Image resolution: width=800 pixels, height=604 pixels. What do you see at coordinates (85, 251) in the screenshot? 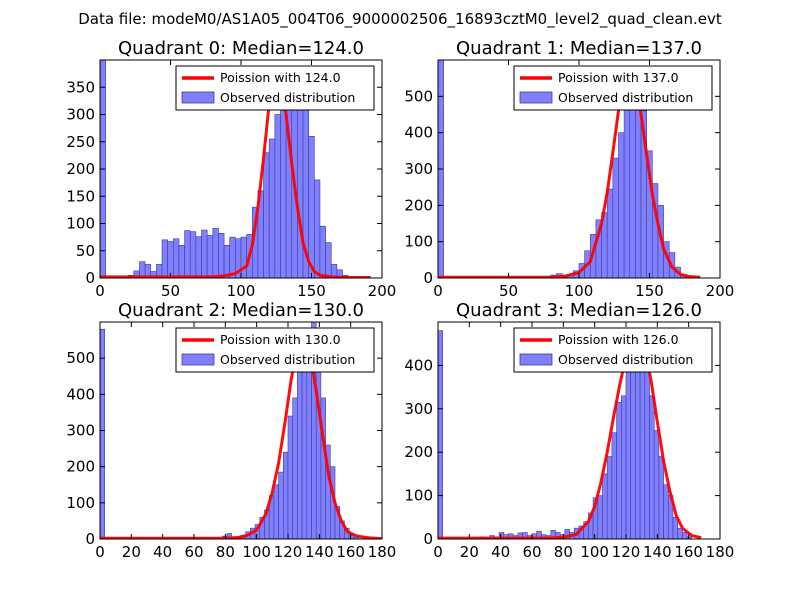
I see `y-tick-label: 50` at bounding box center [85, 251].